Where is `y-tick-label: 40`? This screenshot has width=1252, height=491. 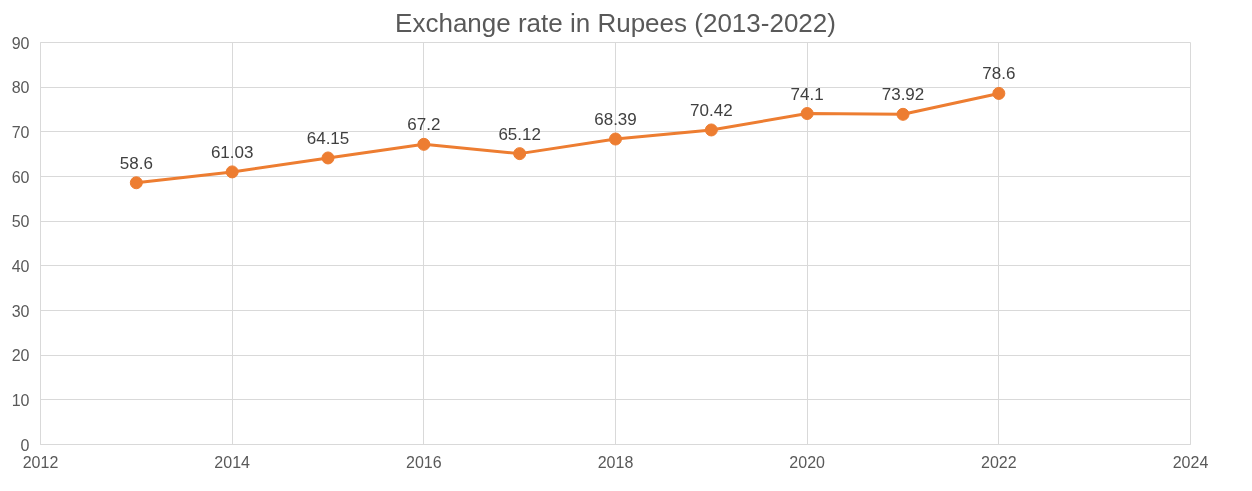 y-tick-label: 40 is located at coordinates (20, 266).